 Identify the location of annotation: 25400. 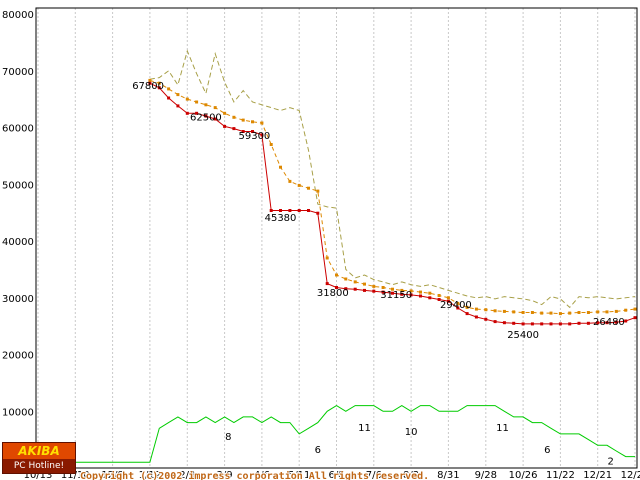
(523, 335).